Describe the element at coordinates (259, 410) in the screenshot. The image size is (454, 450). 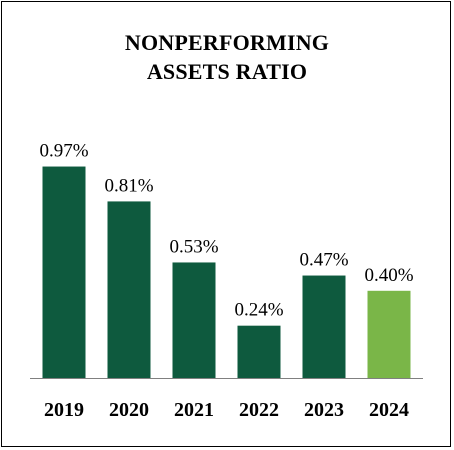
I see `x-tick-label-2022: 2022` at that location.